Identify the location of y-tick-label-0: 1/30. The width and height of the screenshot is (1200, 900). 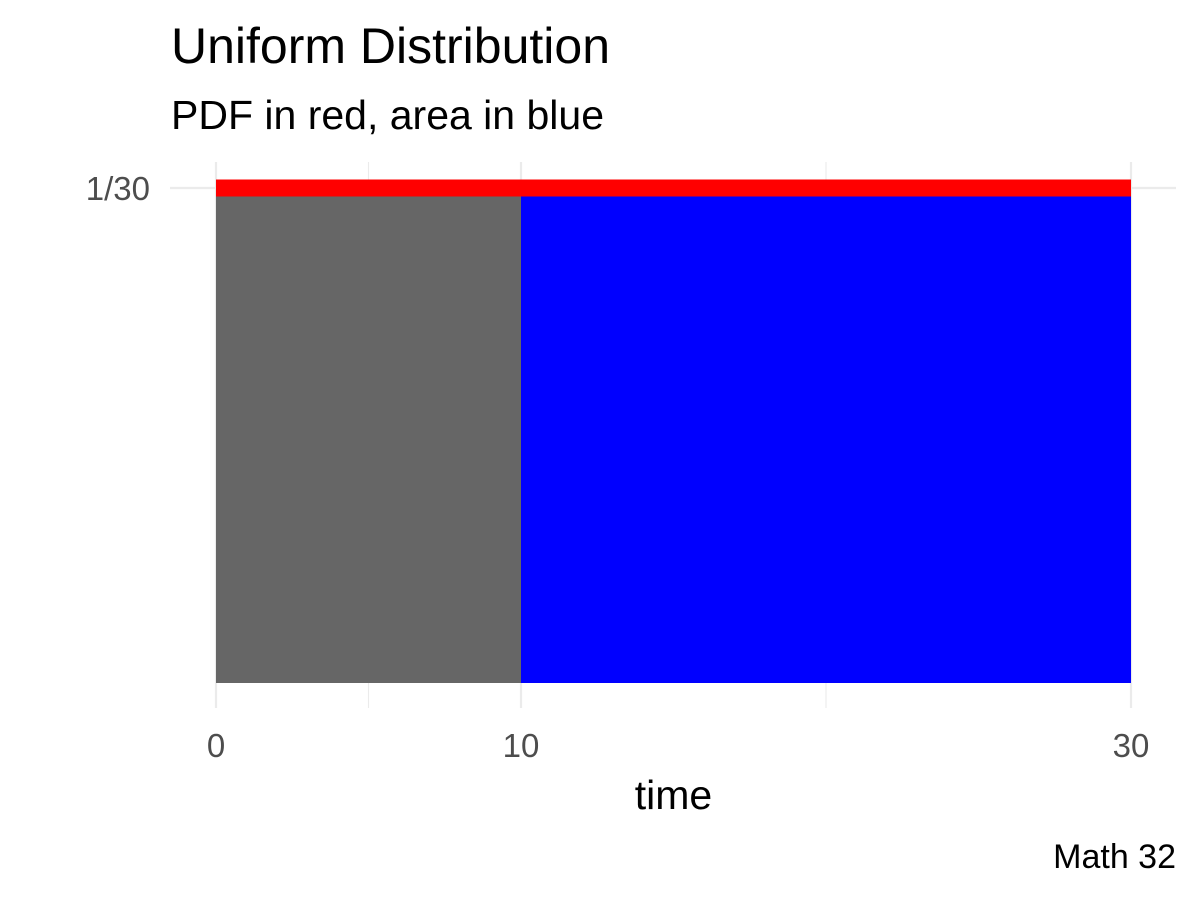
(118, 188).